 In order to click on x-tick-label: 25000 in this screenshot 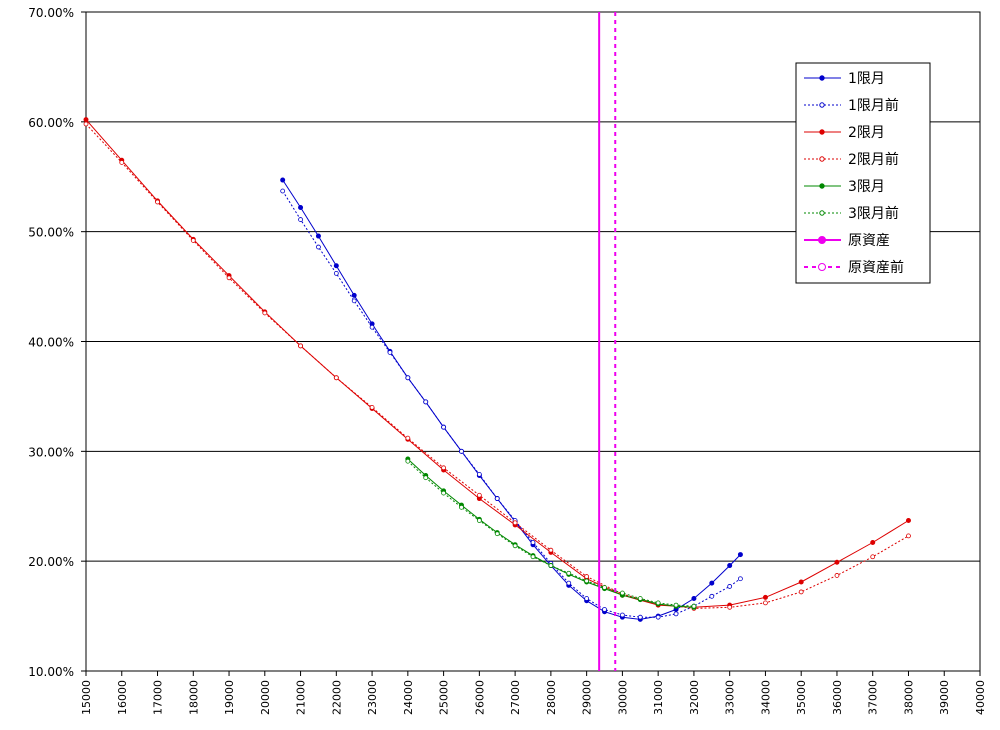, I will do `click(444, 697)`.